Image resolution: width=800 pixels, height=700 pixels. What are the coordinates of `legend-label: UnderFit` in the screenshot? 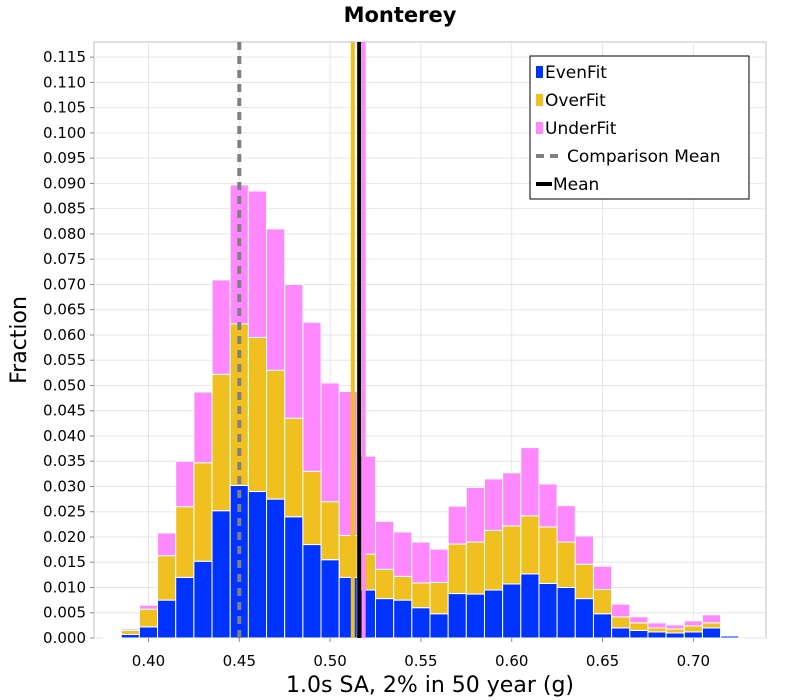 It's located at (581, 129).